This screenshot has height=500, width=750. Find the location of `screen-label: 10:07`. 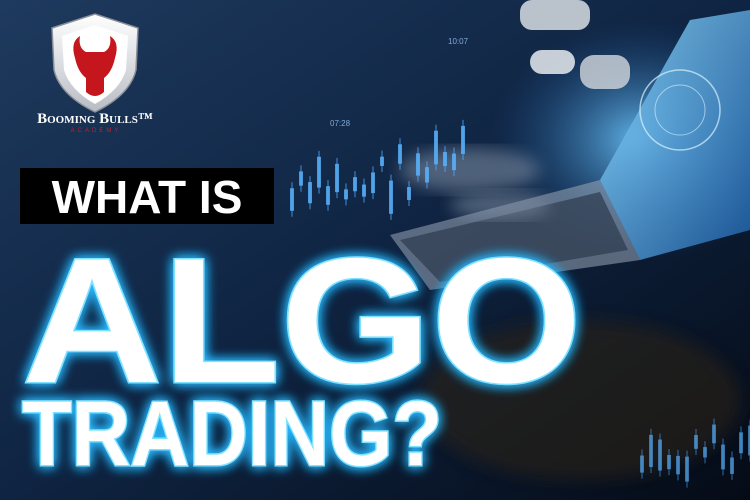

screen-label: 10:07 is located at coordinates (458, 41).